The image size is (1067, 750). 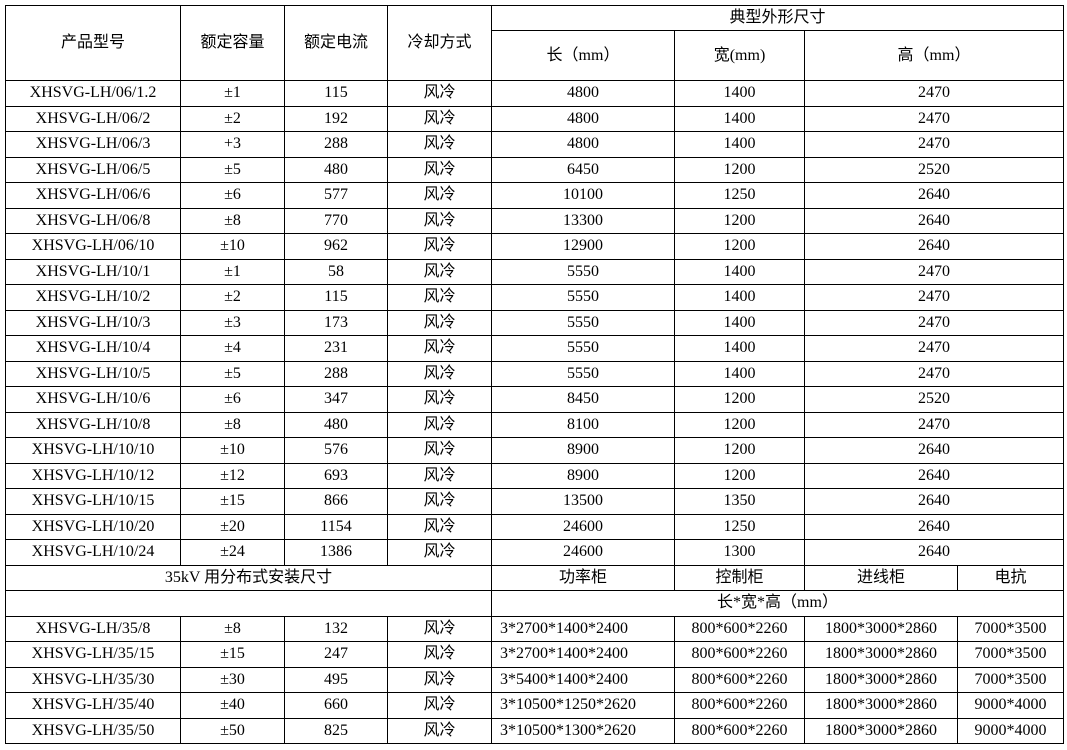 I want to click on cell-capacity: ±8, so click(x=232, y=628).